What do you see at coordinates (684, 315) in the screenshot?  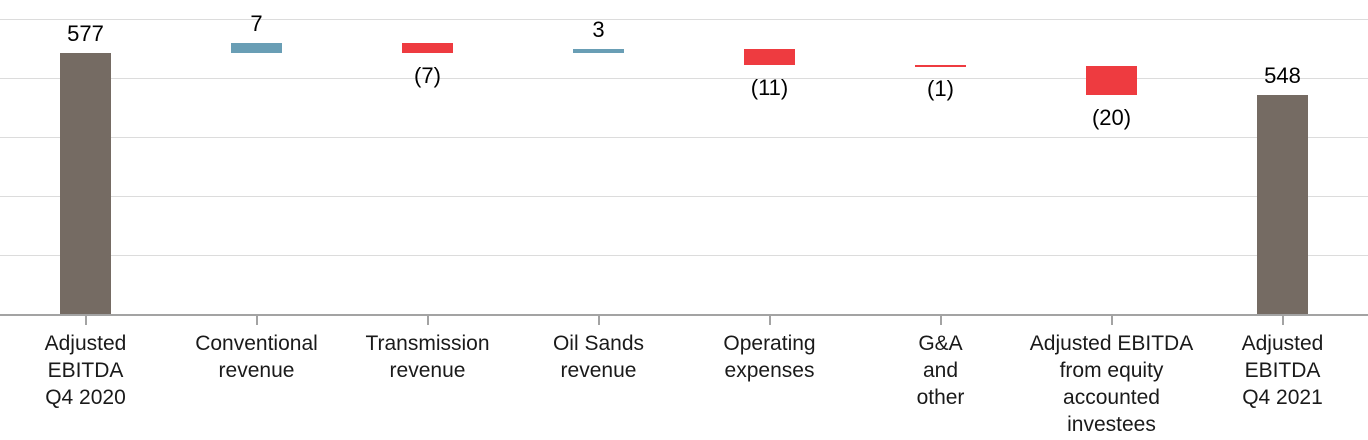 I see `x-axis-line` at bounding box center [684, 315].